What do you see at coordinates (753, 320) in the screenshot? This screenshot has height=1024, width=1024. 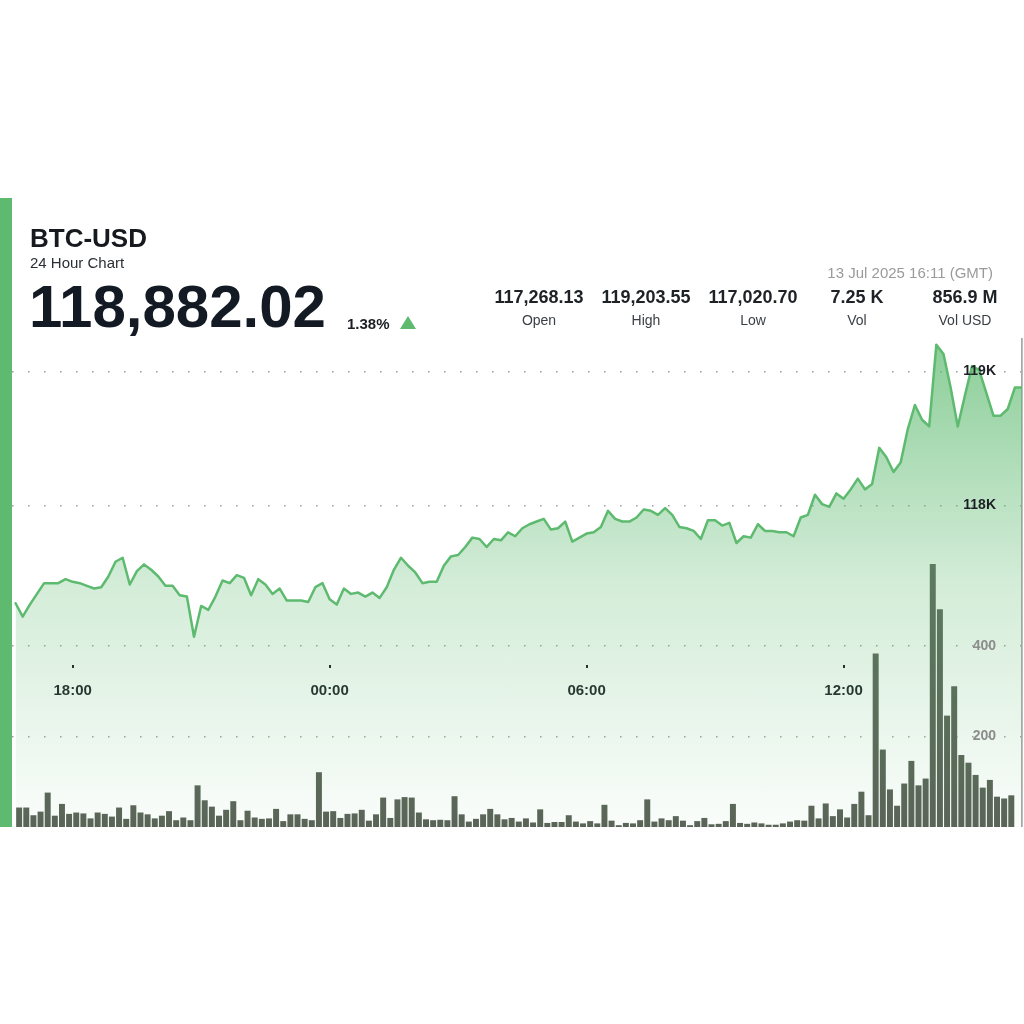 I see `text: Low` at bounding box center [753, 320].